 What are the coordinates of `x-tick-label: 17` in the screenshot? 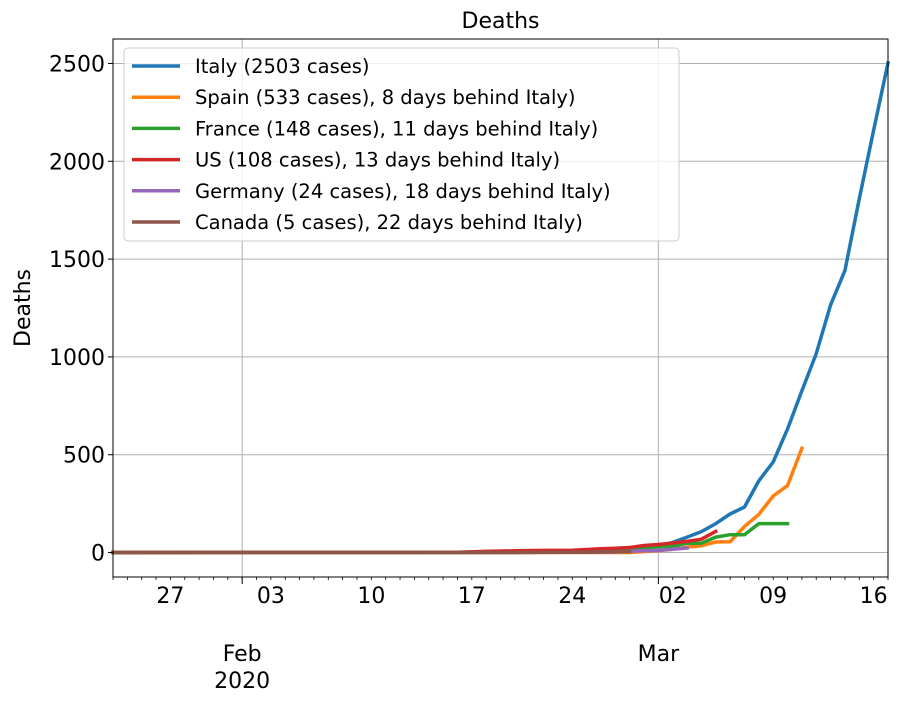 It's located at (472, 596).